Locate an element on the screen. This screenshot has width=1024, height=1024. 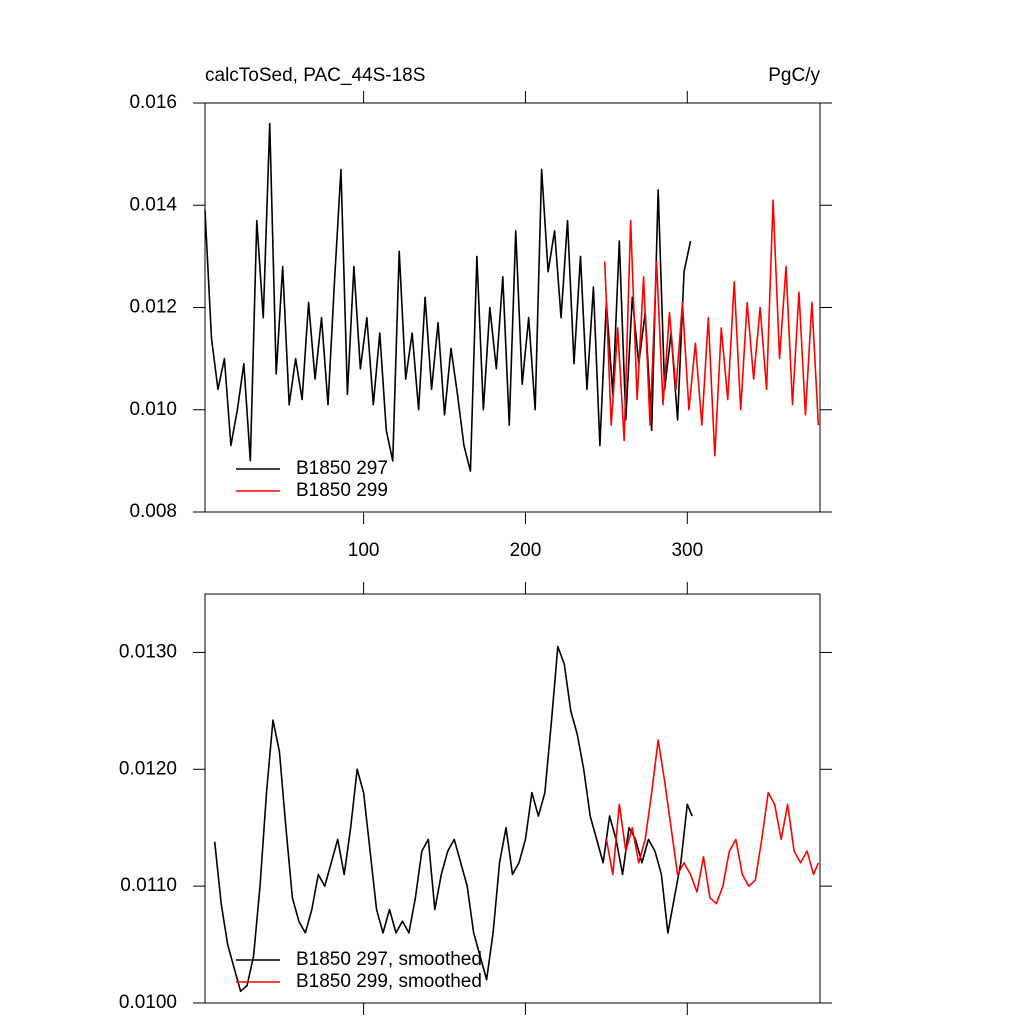
y-tick-label: 0.0100 is located at coordinates (148, 1002).